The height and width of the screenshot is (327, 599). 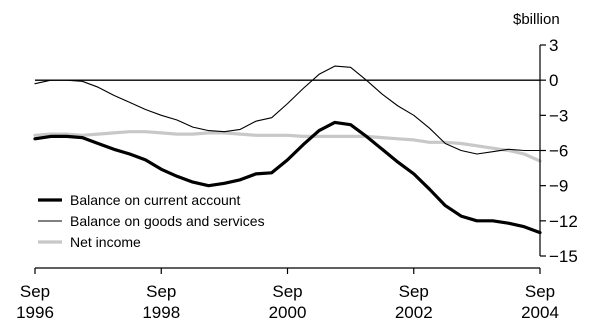 What do you see at coordinates (105, 242) in the screenshot?
I see `legend-label-2: Net income` at bounding box center [105, 242].